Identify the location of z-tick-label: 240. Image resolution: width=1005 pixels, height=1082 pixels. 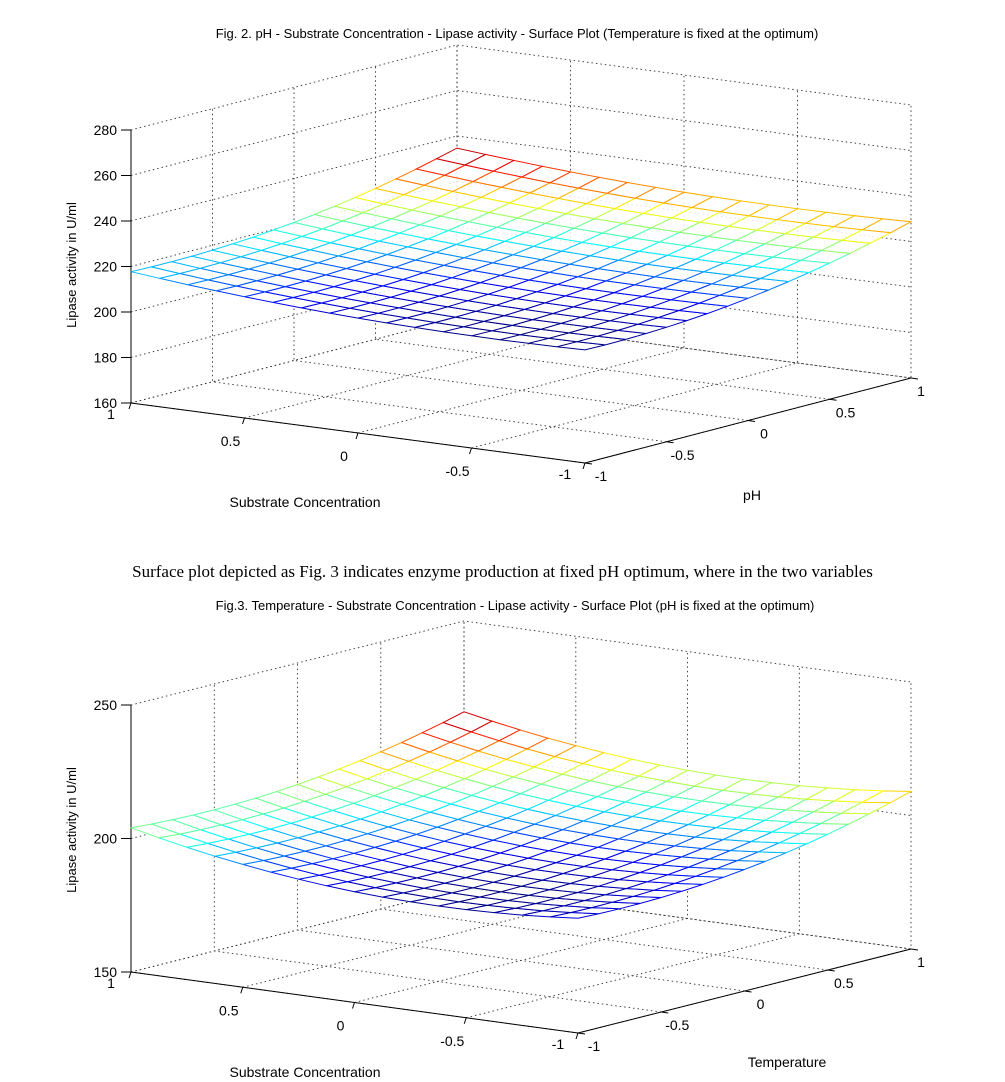
(106, 221).